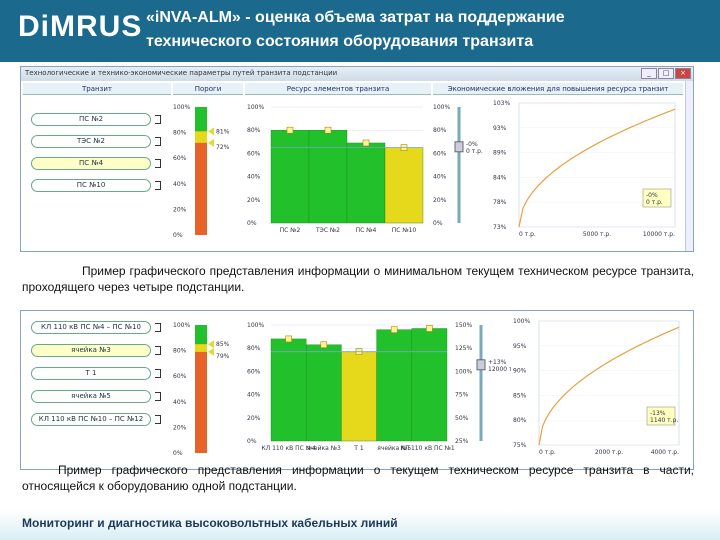 The height and width of the screenshot is (540, 720). Describe the element at coordinates (499, 369) in the screenshot. I see `slider-cost-label: 12000 т.р.` at that location.